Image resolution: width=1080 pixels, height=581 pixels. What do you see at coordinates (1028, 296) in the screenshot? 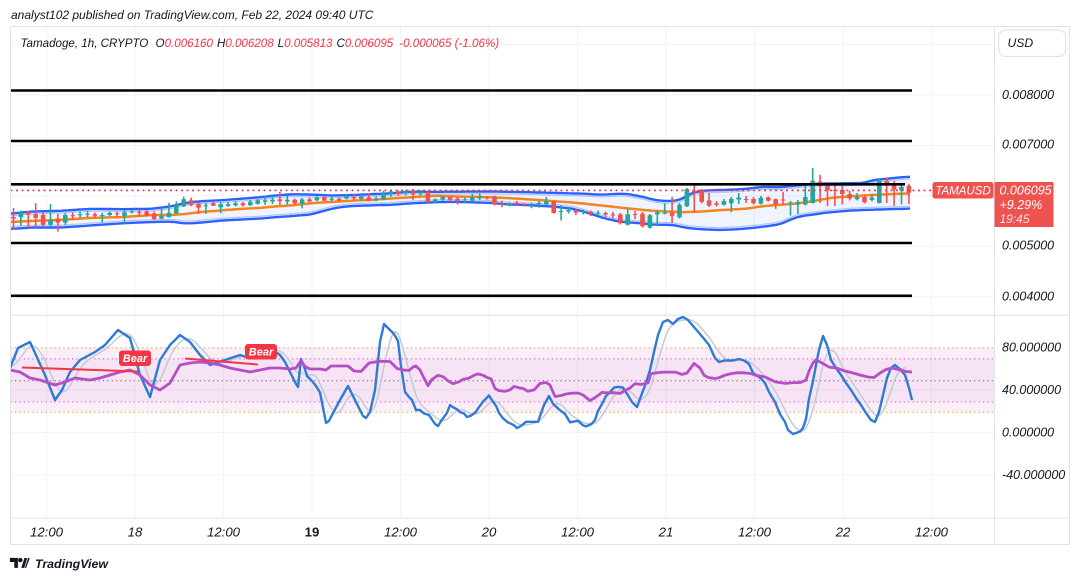
I see `svg-text: 0.004000` at bounding box center [1028, 296].